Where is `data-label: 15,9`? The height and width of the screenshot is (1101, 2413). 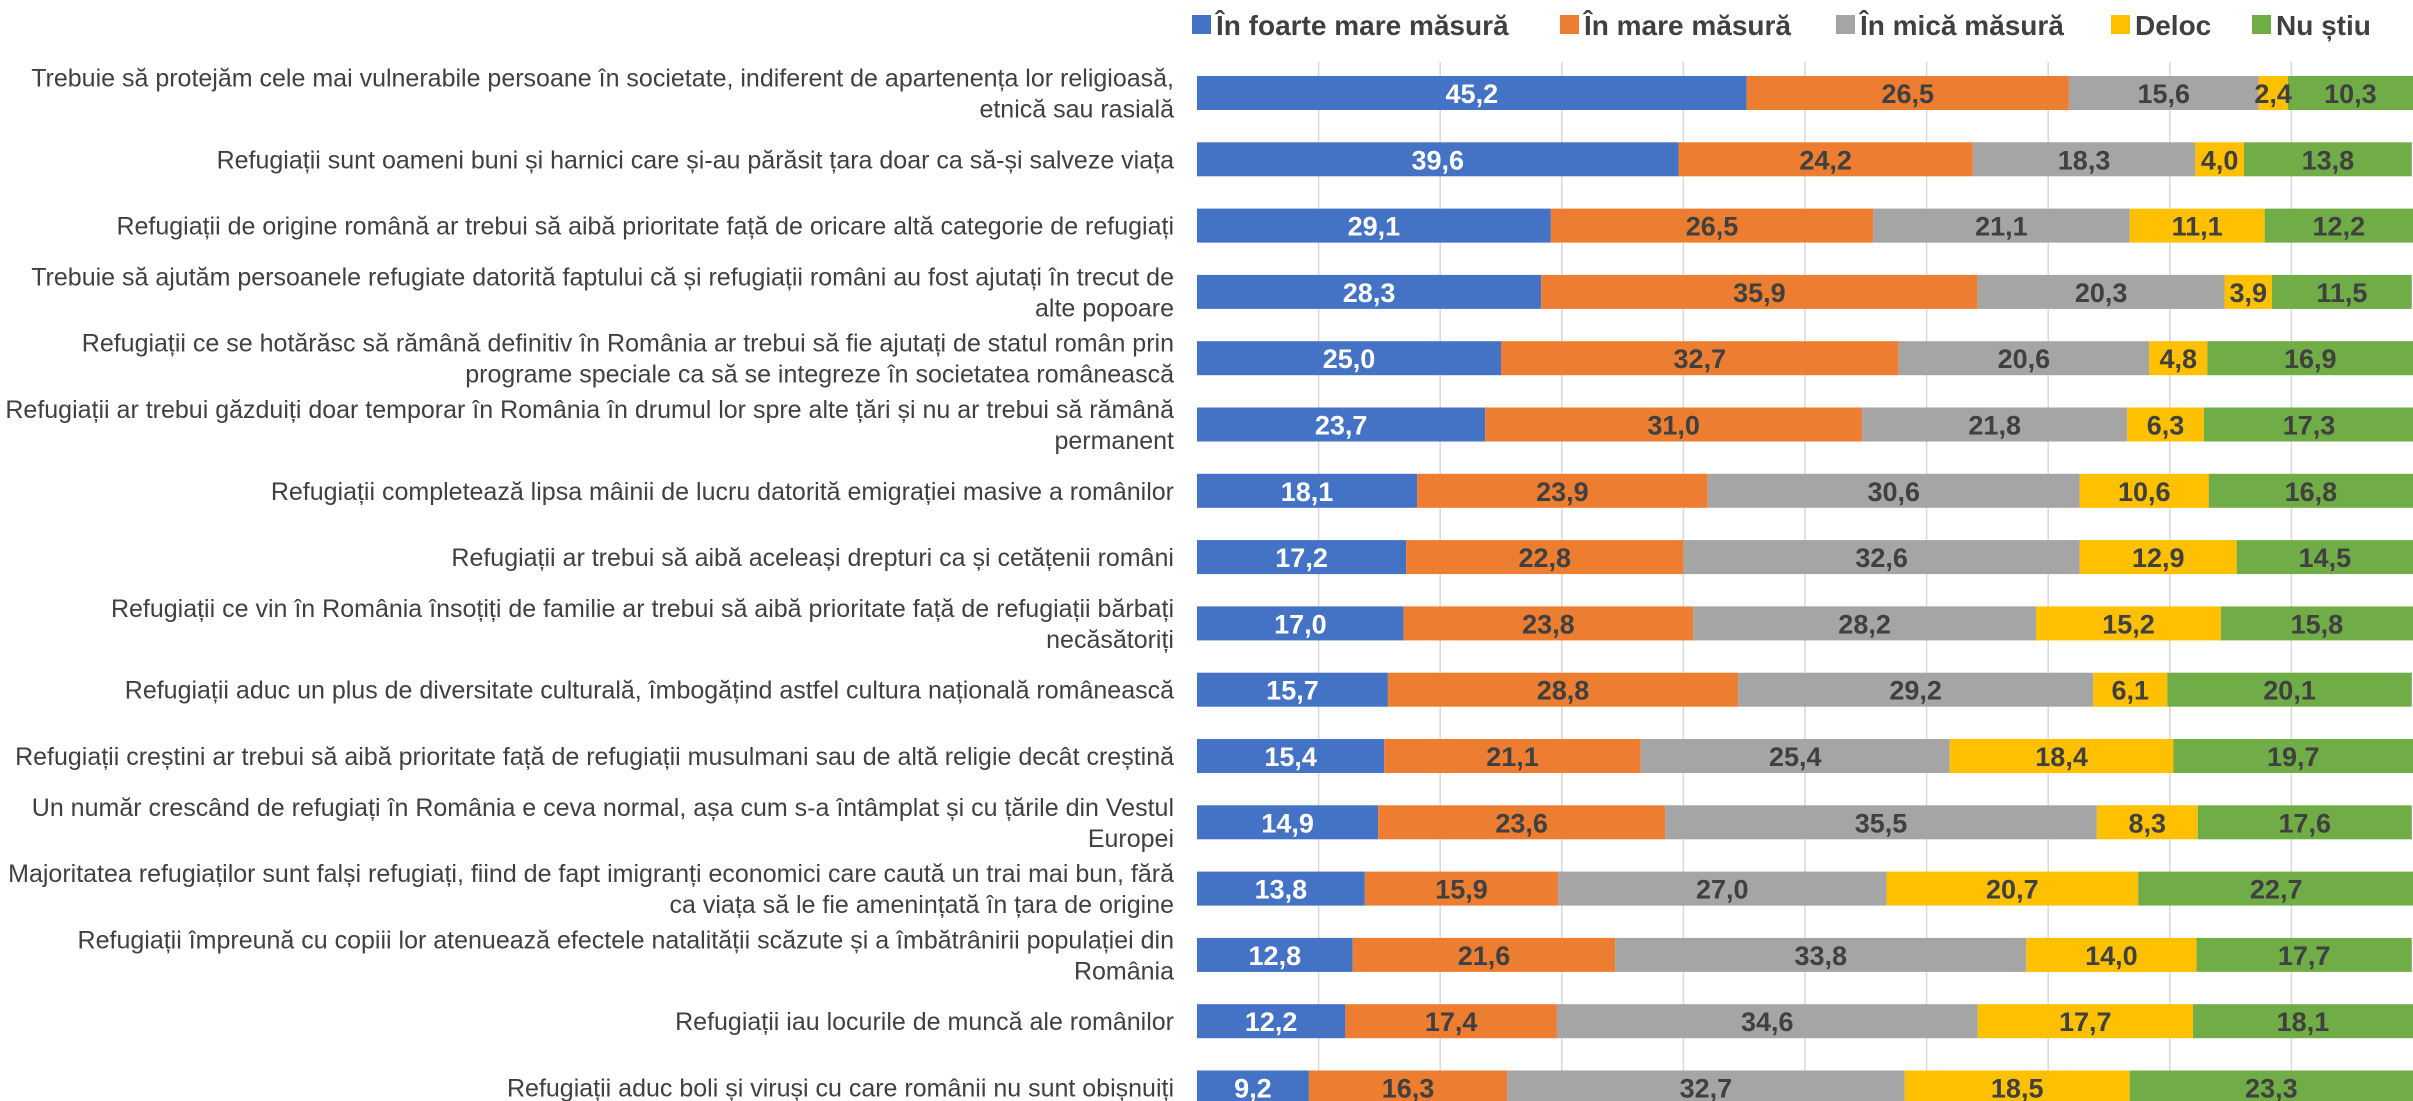
data-label: 15,9 is located at coordinates (1461, 890).